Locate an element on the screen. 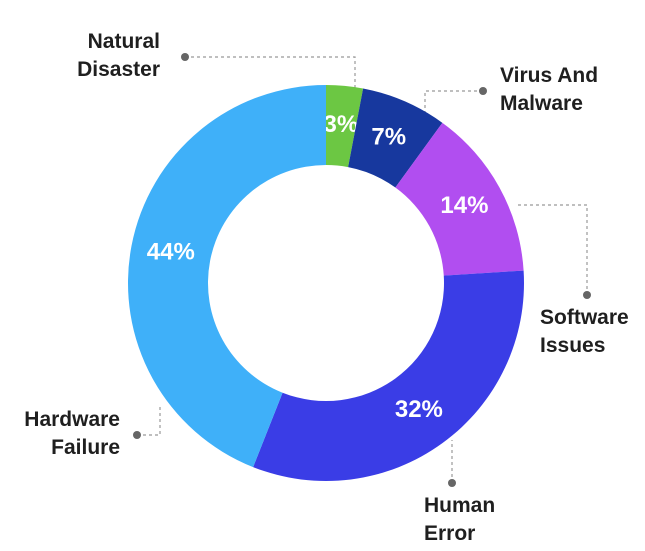 This screenshot has width=645, height=551. value-label: 14% is located at coordinates (464, 205).